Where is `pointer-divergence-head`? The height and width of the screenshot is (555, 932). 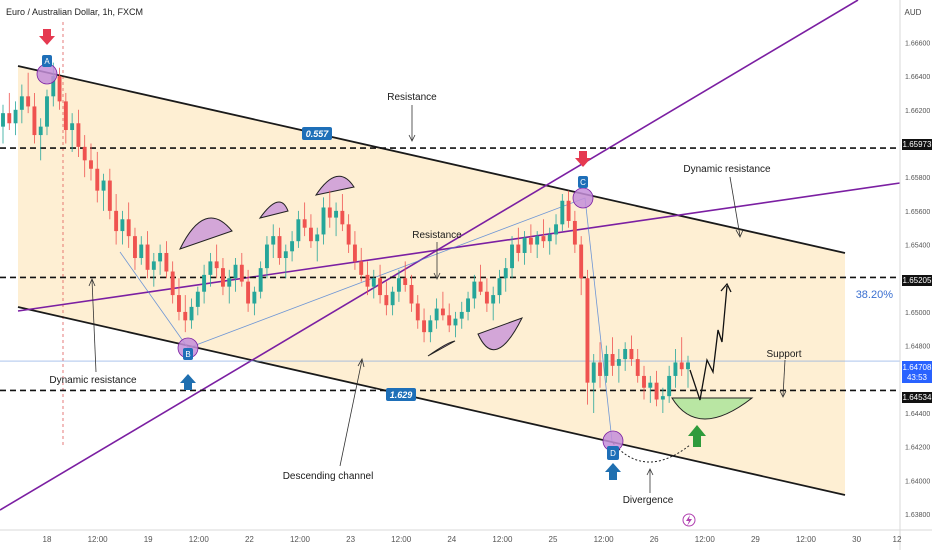
pointer-divergence-head is located at coordinates (650, 472).